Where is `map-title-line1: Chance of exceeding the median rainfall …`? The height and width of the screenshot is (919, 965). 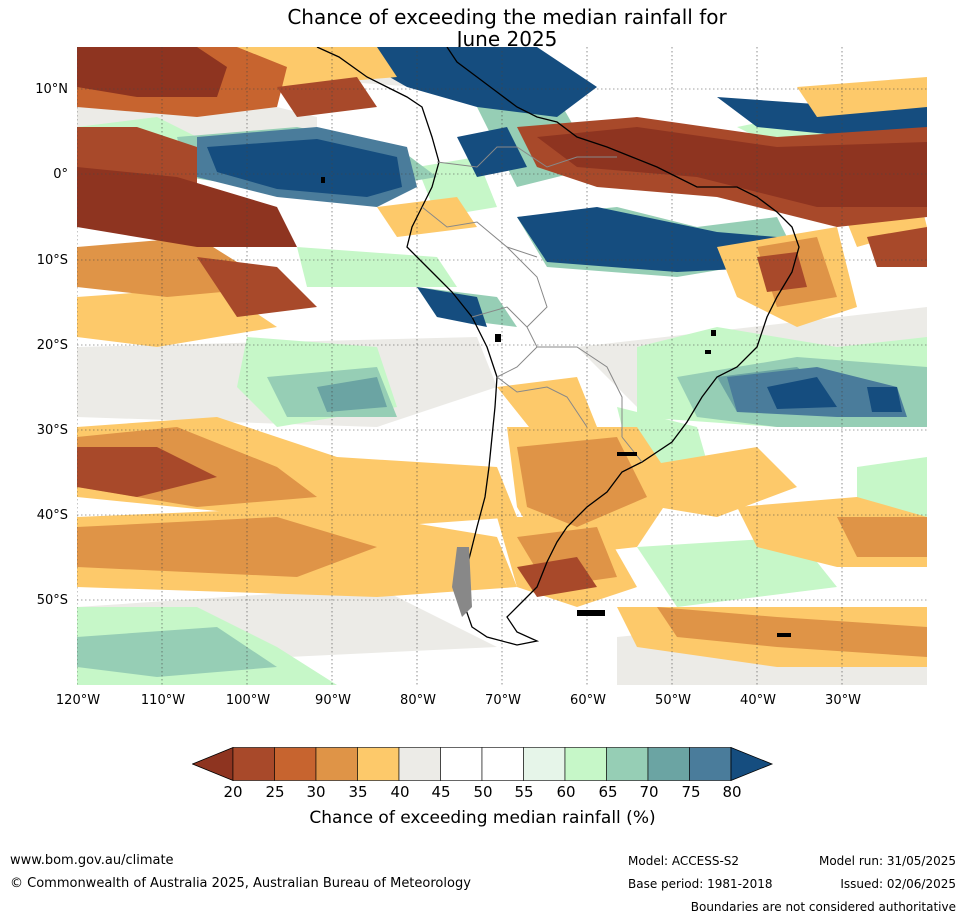
map-title-line1: Chance of exceeding the median rainfall … is located at coordinates (507, 17).